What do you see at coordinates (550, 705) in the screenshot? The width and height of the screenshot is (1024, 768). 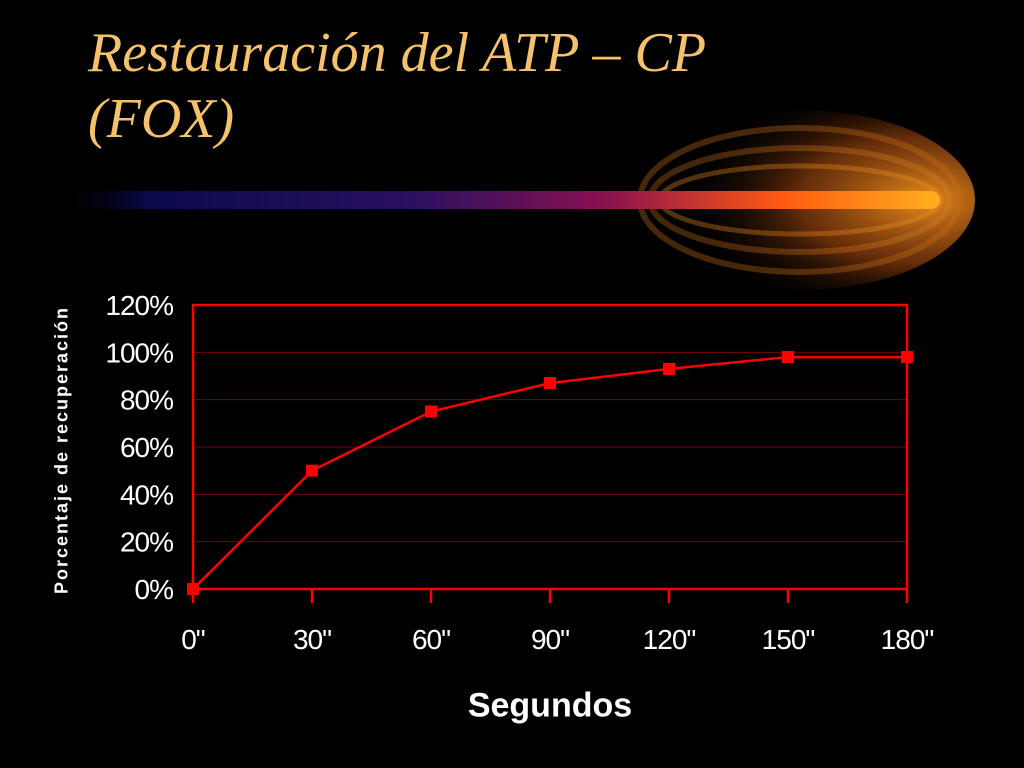 I see `x-axis-label: Segundos` at bounding box center [550, 705].